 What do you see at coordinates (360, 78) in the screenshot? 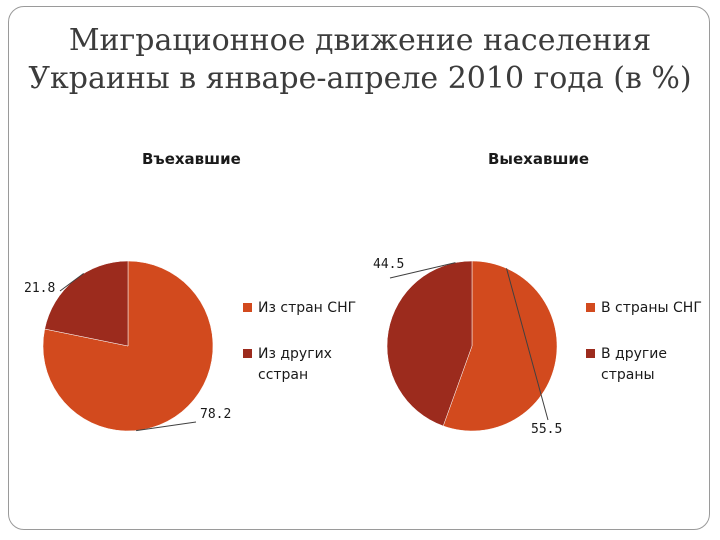
I see `slide-title-line-2: Украины в январе-апреле 2010 года (в %)` at bounding box center [360, 78].